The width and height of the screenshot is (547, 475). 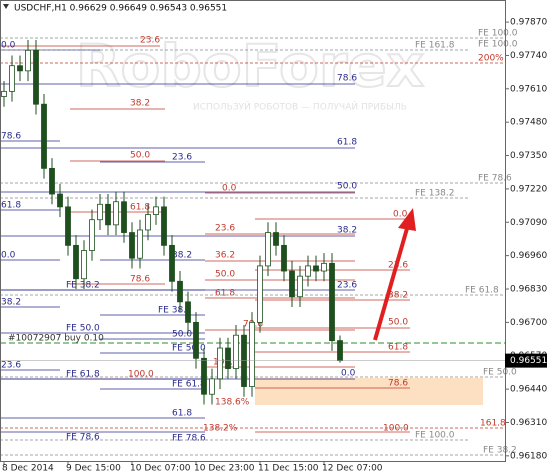 I want to click on arrow-shaft, so click(x=391, y=282).